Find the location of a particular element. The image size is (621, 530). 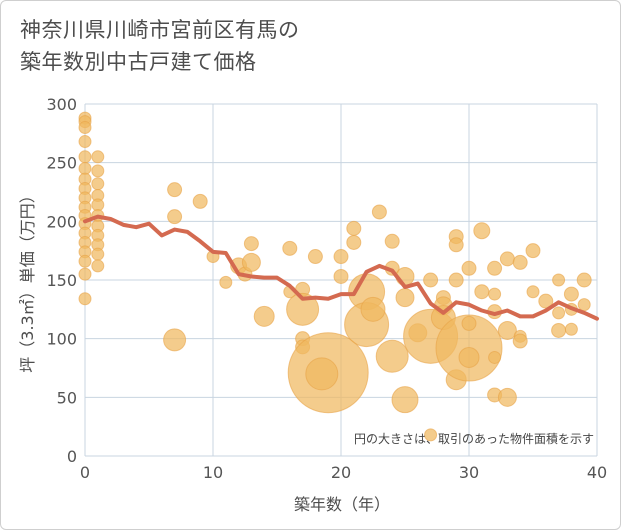

chart-title-line-1: 神奈川県川崎市宮前区有馬の is located at coordinates (160, 30).